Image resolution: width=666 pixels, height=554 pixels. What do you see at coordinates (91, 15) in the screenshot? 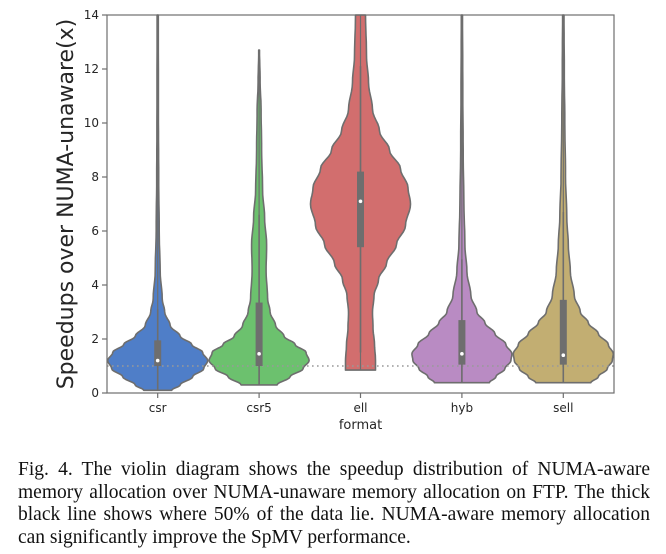
I see `y-tick-label: 14` at bounding box center [91, 15].